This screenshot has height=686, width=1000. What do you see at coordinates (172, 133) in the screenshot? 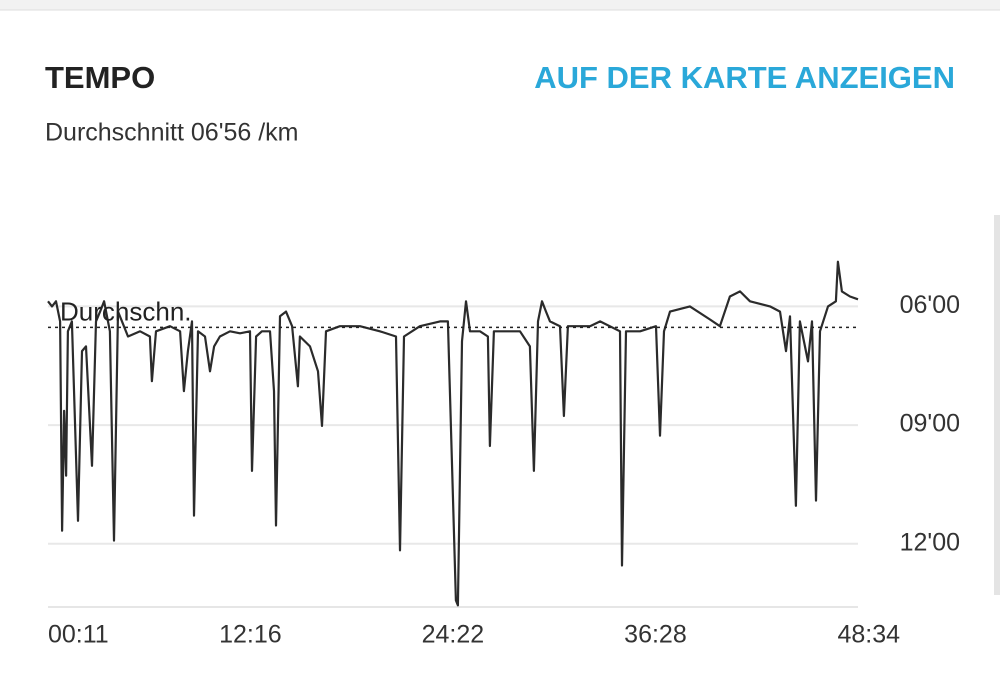
I see `subtitle: Durchschnitt 06'56 /km` at bounding box center [172, 133].